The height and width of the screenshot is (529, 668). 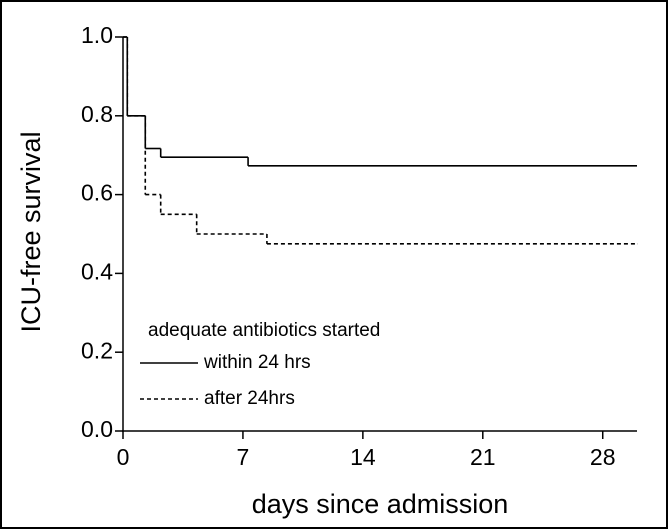 What do you see at coordinates (123, 457) in the screenshot?
I see `x-tick-label: 0` at bounding box center [123, 457].